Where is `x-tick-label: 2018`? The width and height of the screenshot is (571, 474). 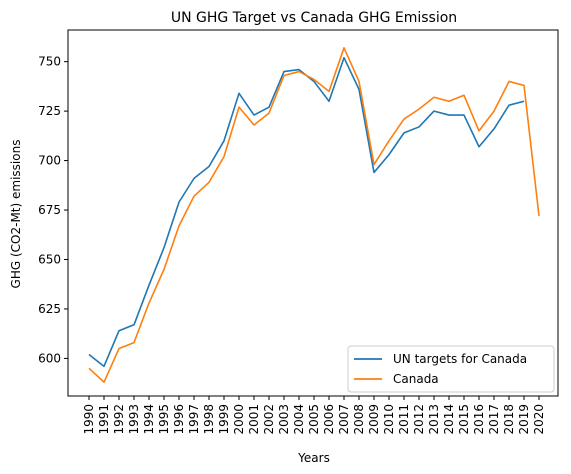 x-tick-label: 2018 is located at coordinates (509, 419).